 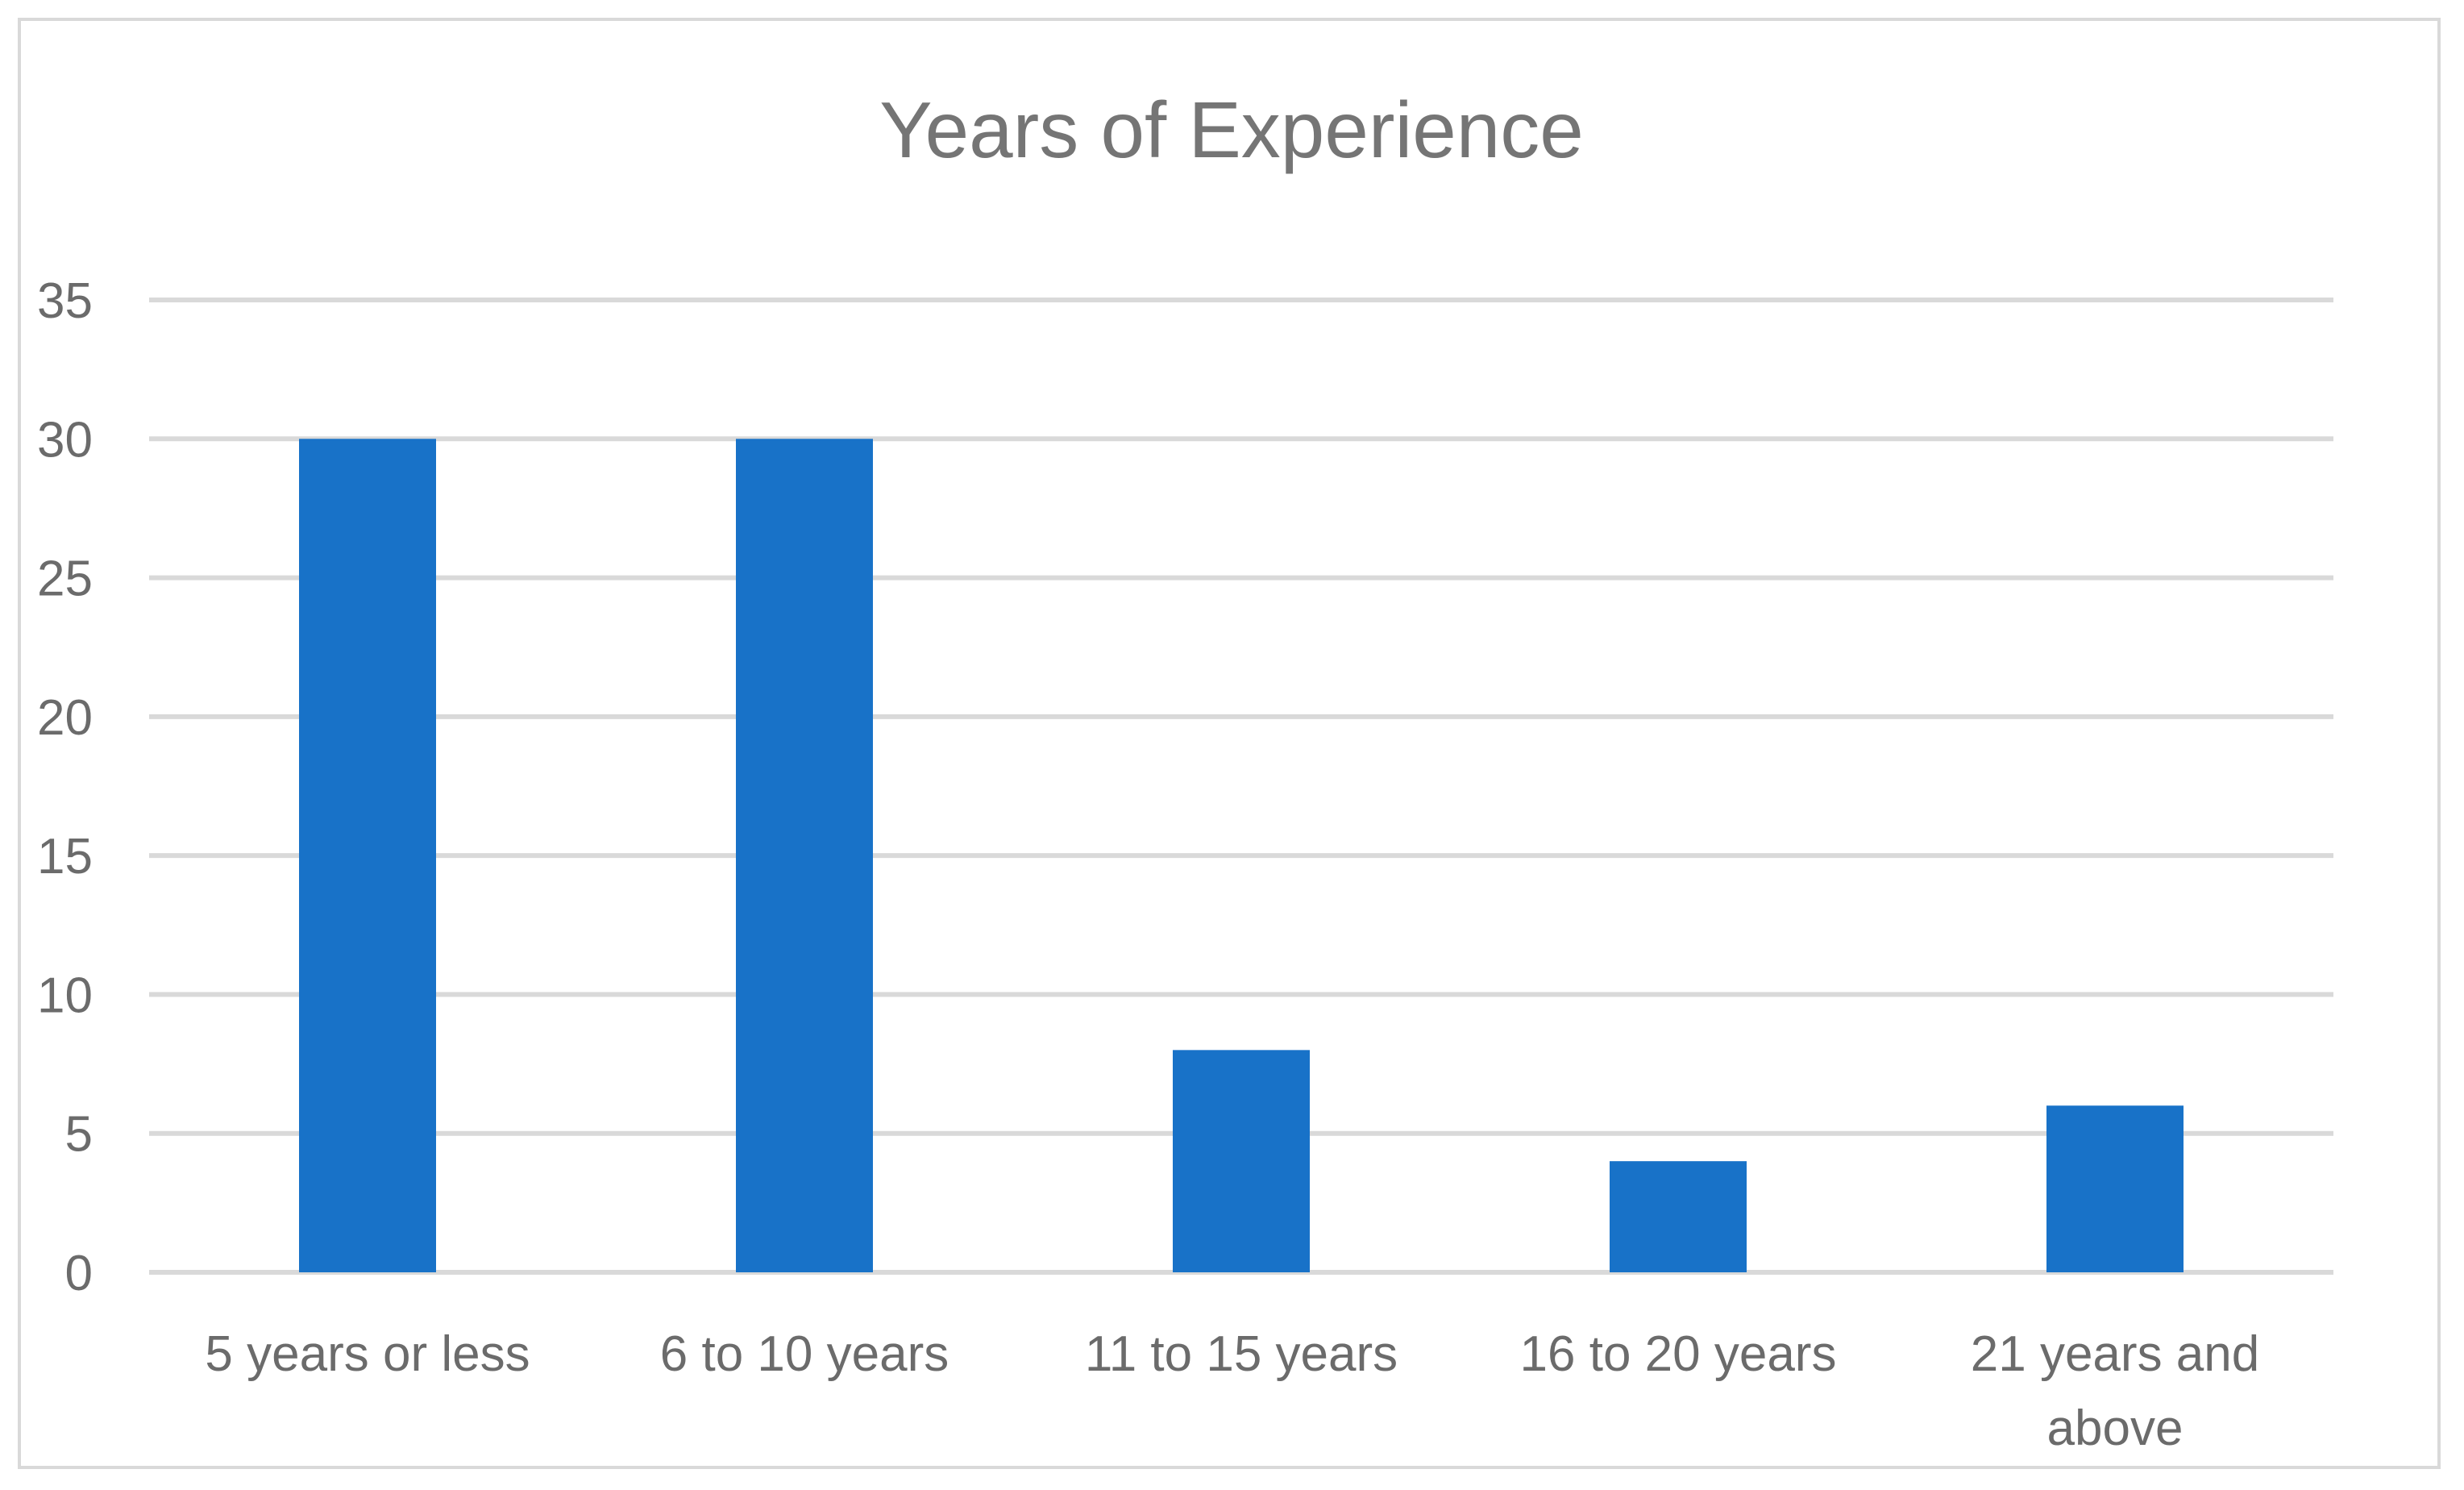 I want to click on y-tick-label: 10, so click(x=65, y=995).